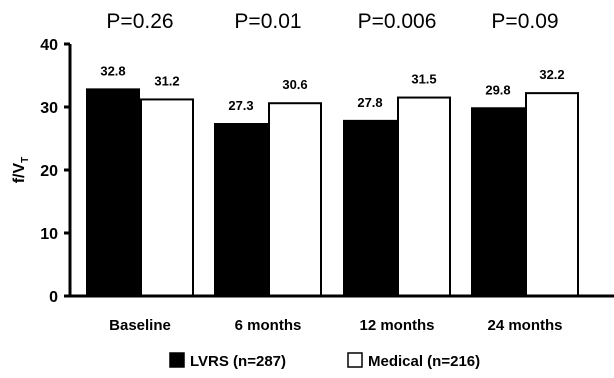 The height and width of the screenshot is (378, 614). I want to click on data-label: 27.8, so click(369, 102).